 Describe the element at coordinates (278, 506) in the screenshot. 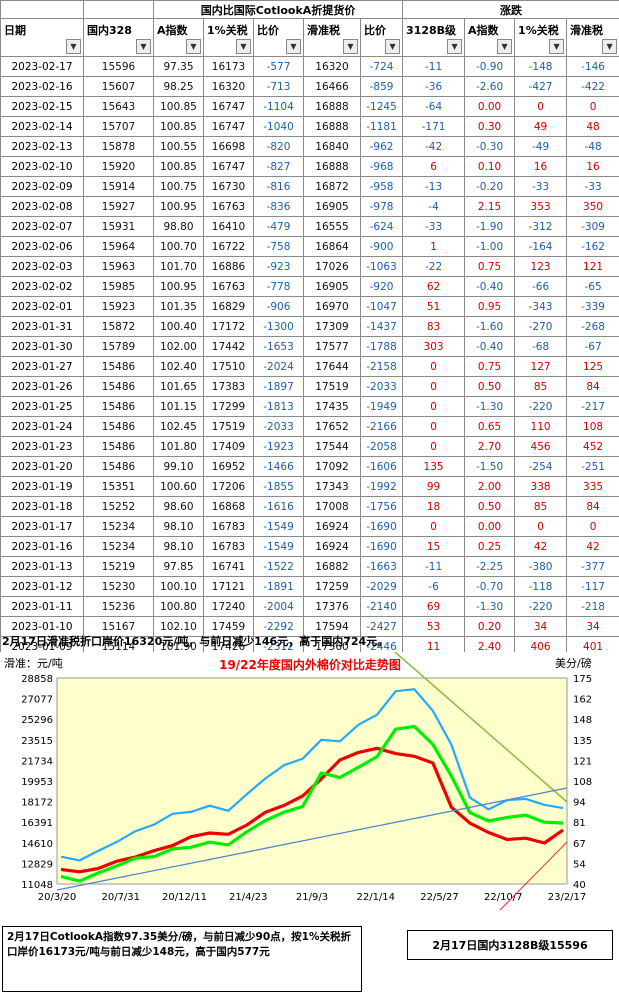

I see `table-cell: -1616` at that location.